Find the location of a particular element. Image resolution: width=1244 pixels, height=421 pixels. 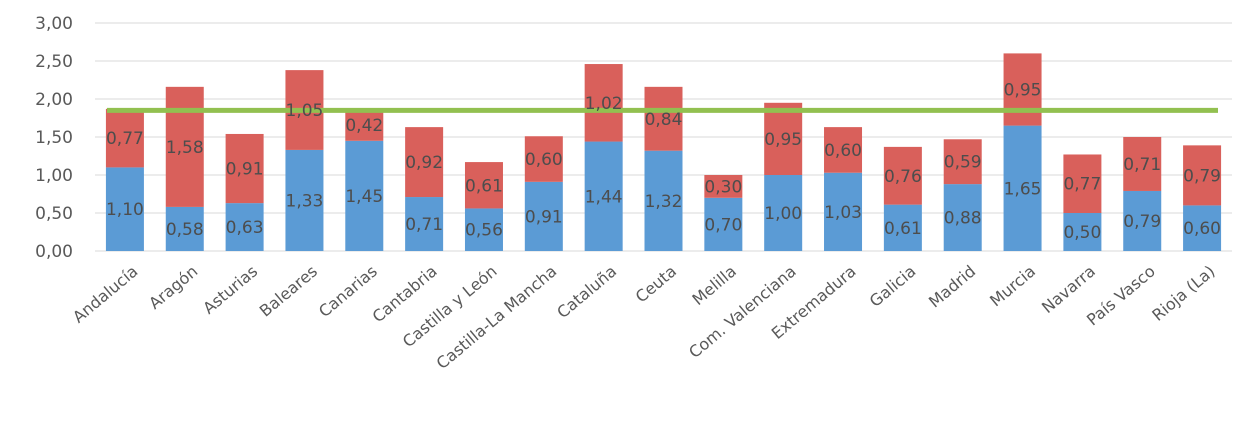

data-label: 0,58 is located at coordinates (185, 230).